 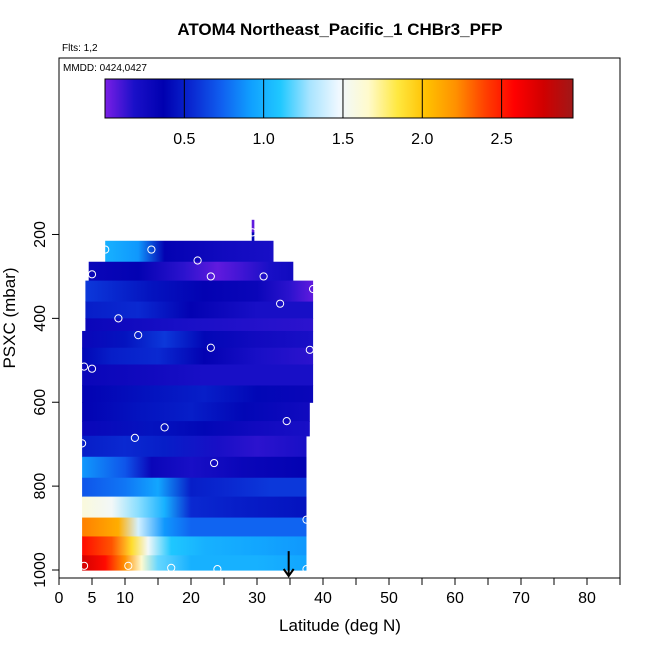 I want to click on y-axis-label: PSXC (mbar), so click(x=9, y=317).